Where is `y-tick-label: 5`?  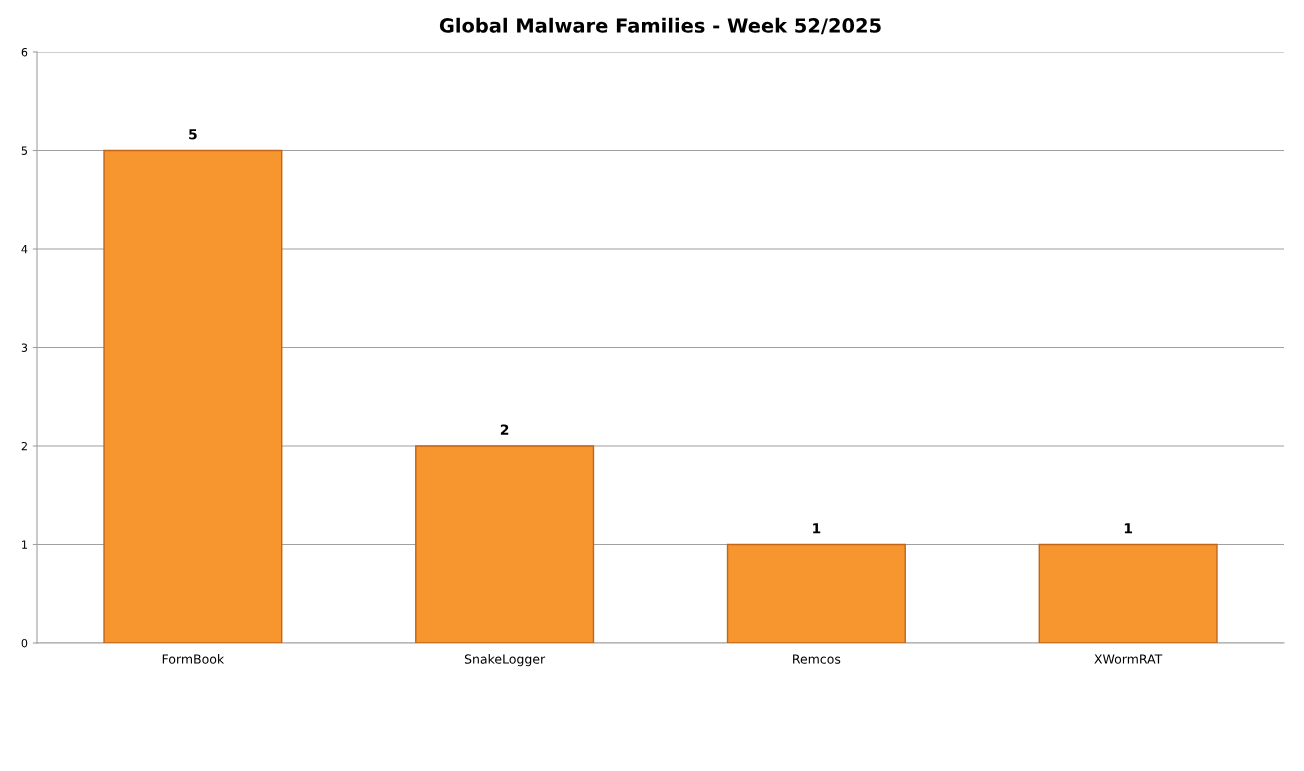 y-tick-label: 5 is located at coordinates (24, 150).